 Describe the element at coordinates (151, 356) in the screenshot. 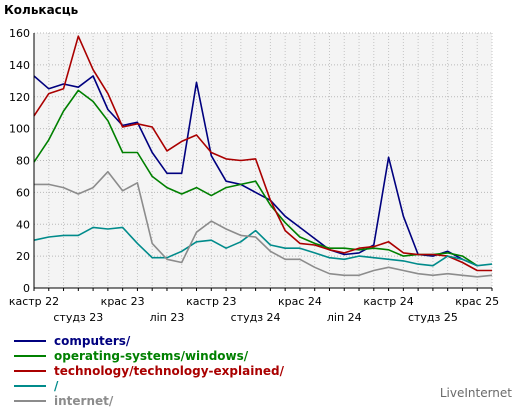

I see `legend-label: operating-systems/windows/` at that location.